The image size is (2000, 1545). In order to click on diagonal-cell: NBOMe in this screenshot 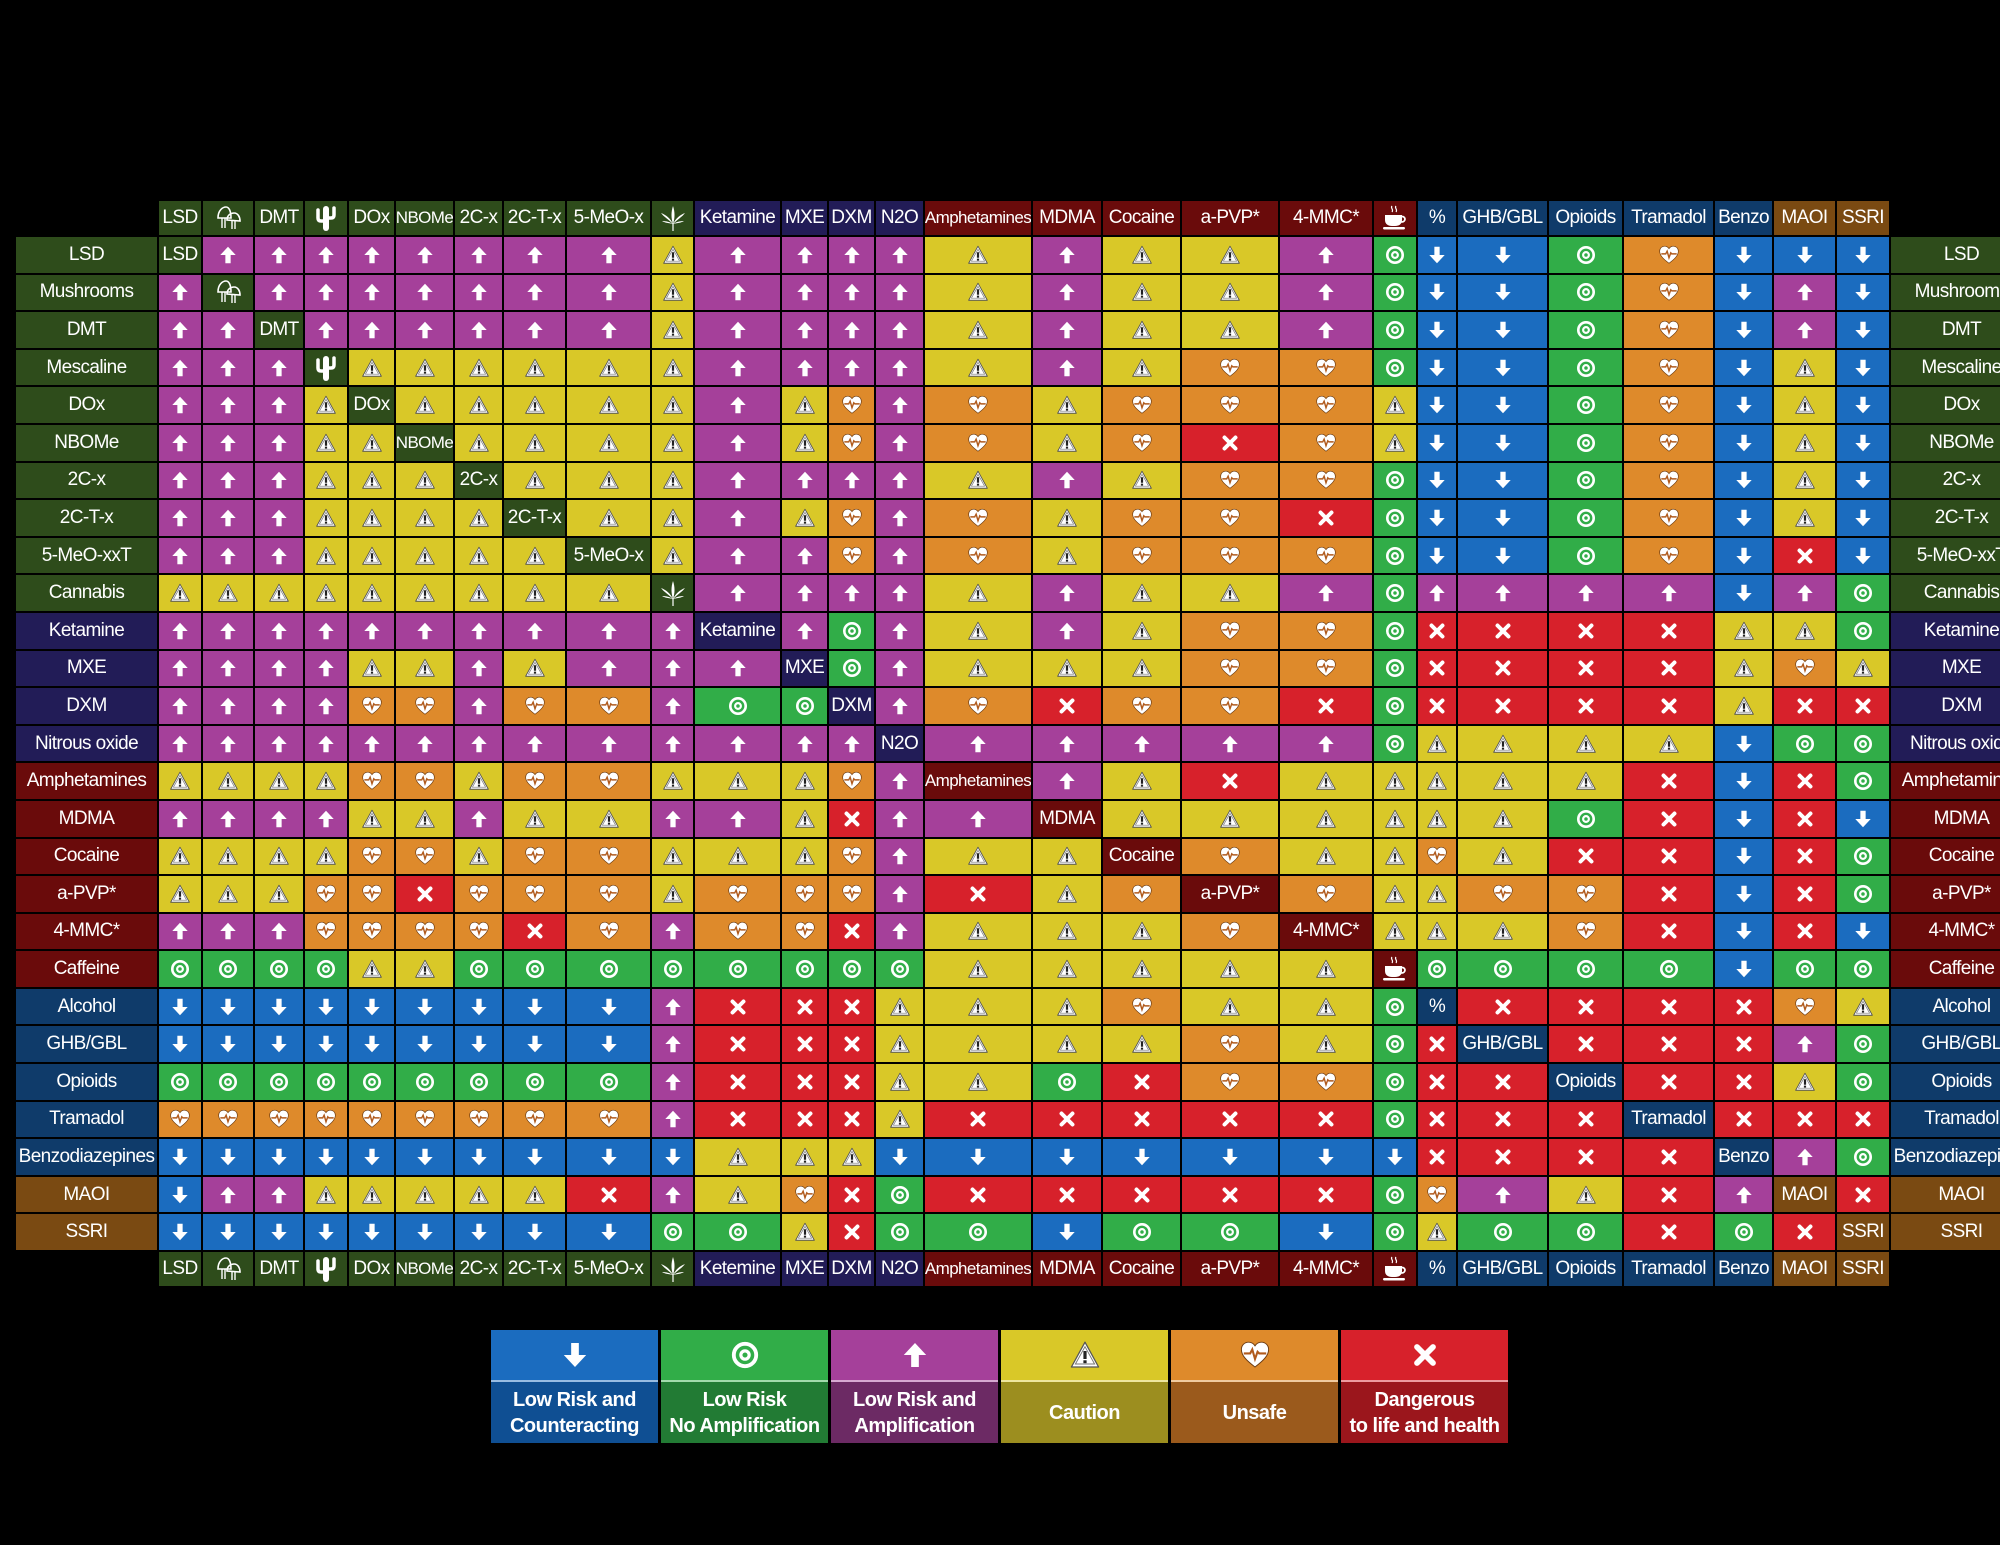, I will do `click(424, 442)`.